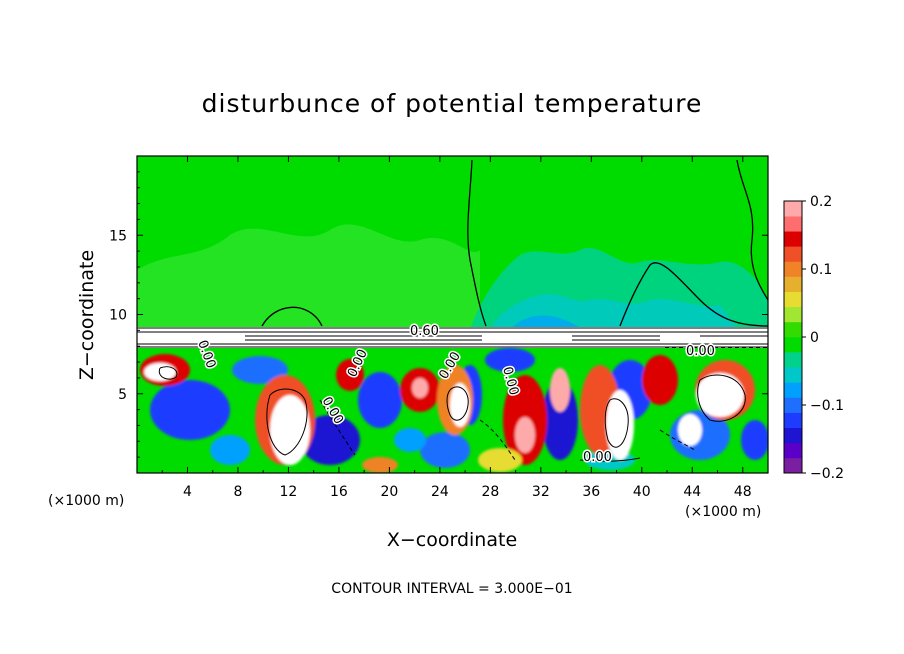  I want to click on x-tick-label: 40, so click(642, 492).